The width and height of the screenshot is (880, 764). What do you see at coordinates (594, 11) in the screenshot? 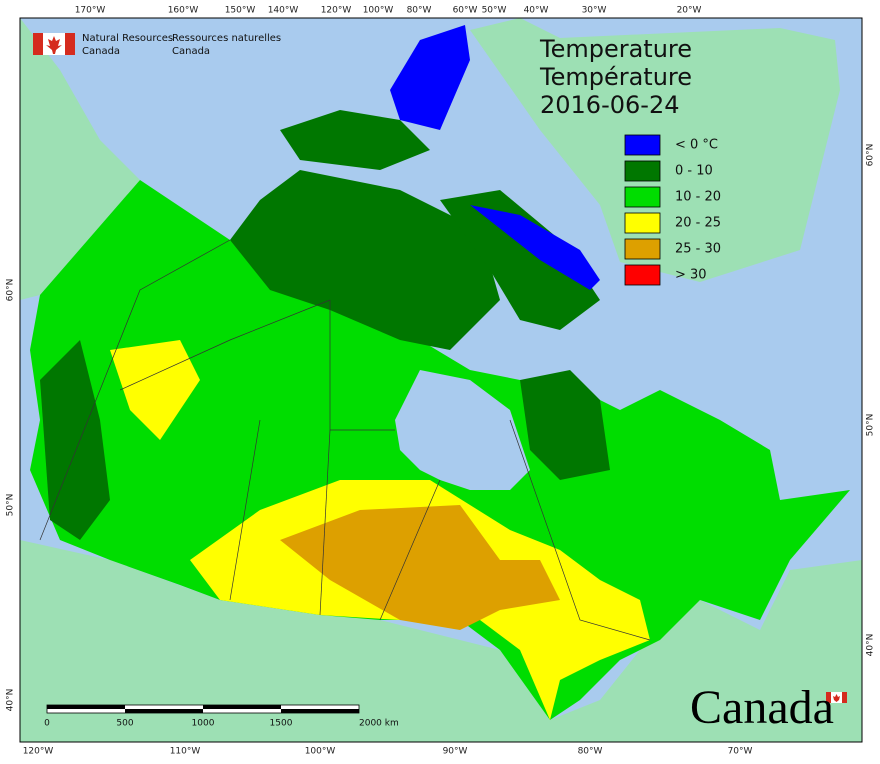
I see `graticule-label: 30°W` at bounding box center [594, 11].